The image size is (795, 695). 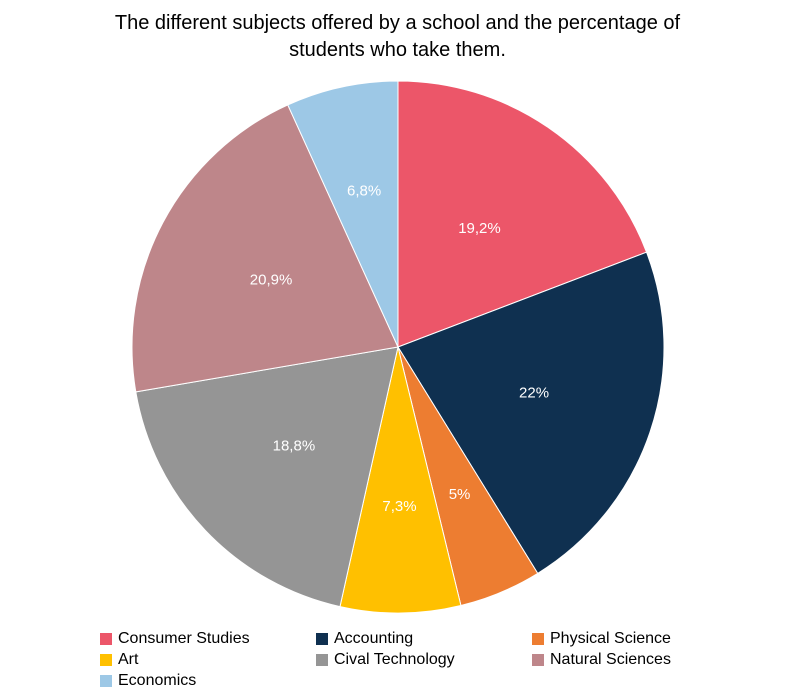 I want to click on data-label-economics: 6,8%, so click(x=364, y=191).